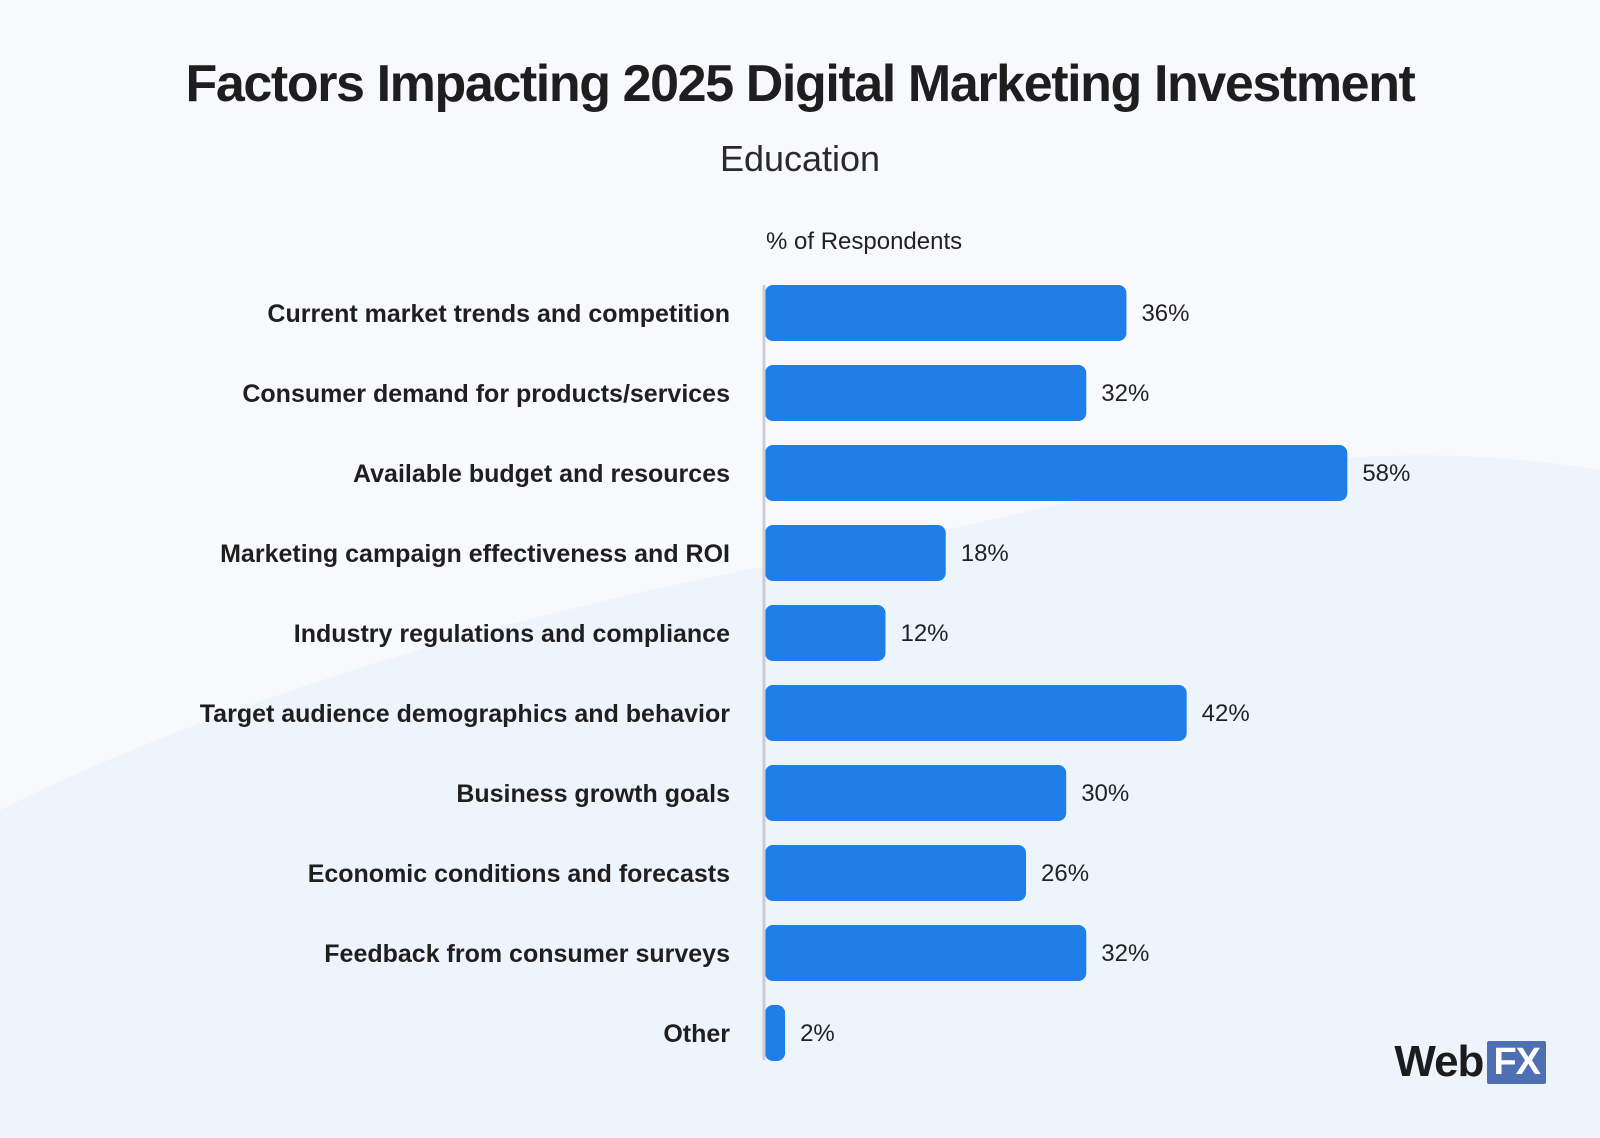 The width and height of the screenshot is (1600, 1138). Describe the element at coordinates (1226, 713) in the screenshot. I see `value-label: 42%` at that location.